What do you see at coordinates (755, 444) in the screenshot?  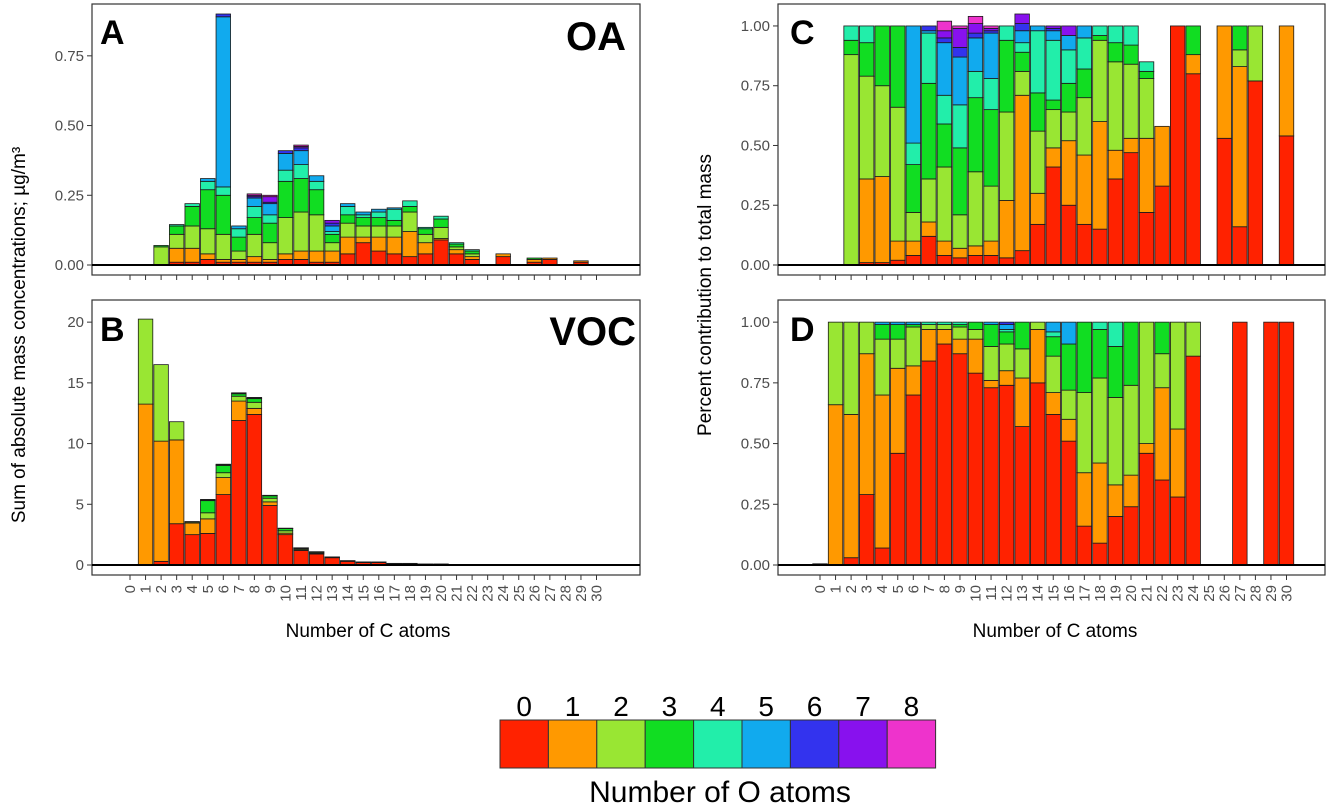 I see `panel-d-y-tick-label: 0.50` at bounding box center [755, 444].